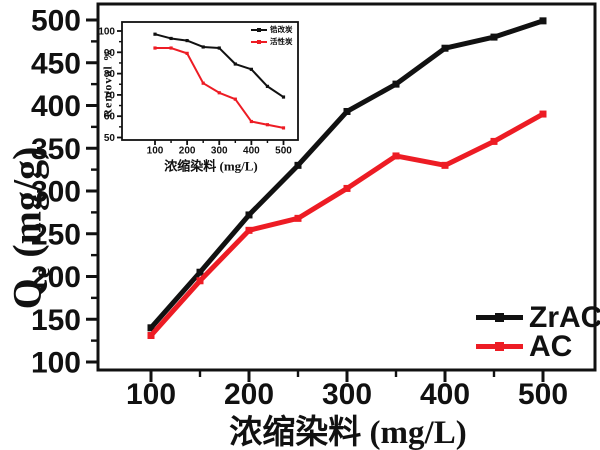 The width and height of the screenshot is (600, 450). Describe the element at coordinates (283, 151) in the screenshot. I see `inset-x-tick-label: 500` at that location.